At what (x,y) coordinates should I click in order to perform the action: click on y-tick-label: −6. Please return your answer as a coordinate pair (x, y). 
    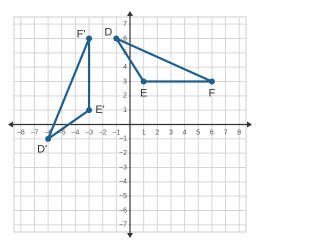
    Looking at the image, I should click on (123, 210).